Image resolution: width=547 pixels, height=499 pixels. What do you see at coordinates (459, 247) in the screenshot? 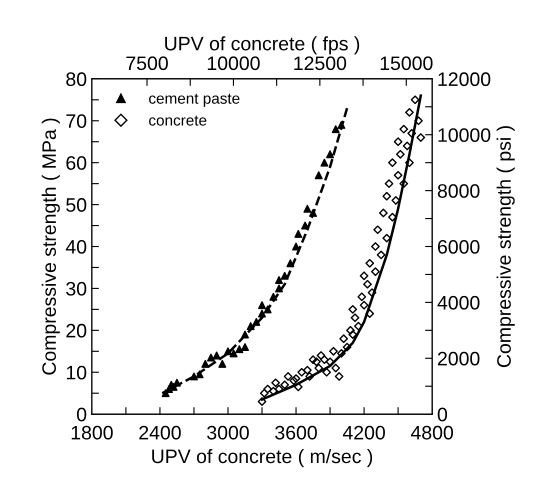
I see `y2-tick-label: 6000` at bounding box center [459, 247].